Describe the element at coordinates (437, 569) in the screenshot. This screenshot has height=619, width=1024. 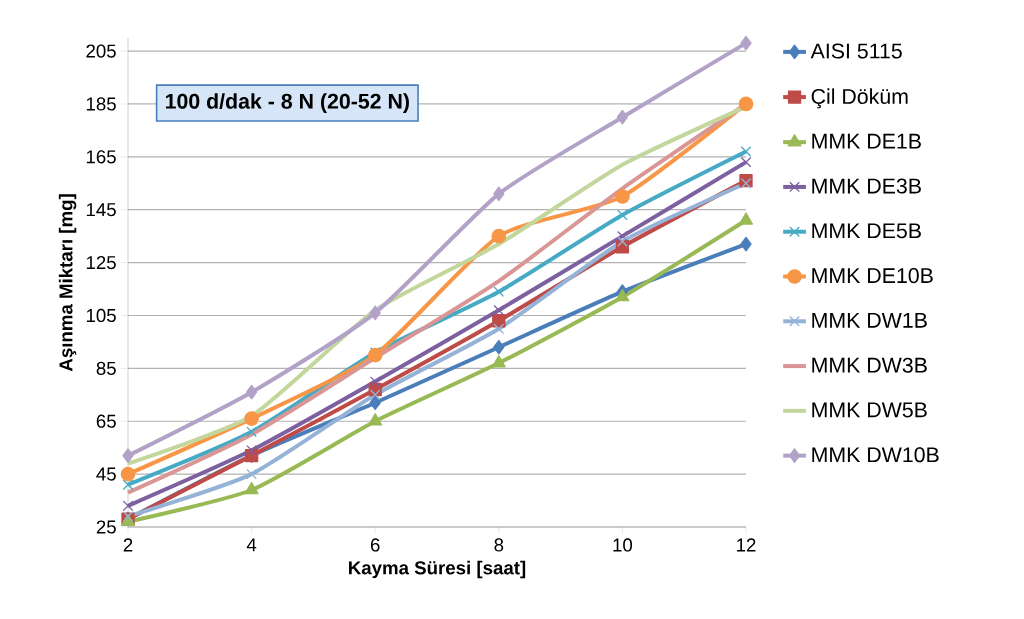
I see `x-axis-title: Kayma Süresi [saat]` at that location.